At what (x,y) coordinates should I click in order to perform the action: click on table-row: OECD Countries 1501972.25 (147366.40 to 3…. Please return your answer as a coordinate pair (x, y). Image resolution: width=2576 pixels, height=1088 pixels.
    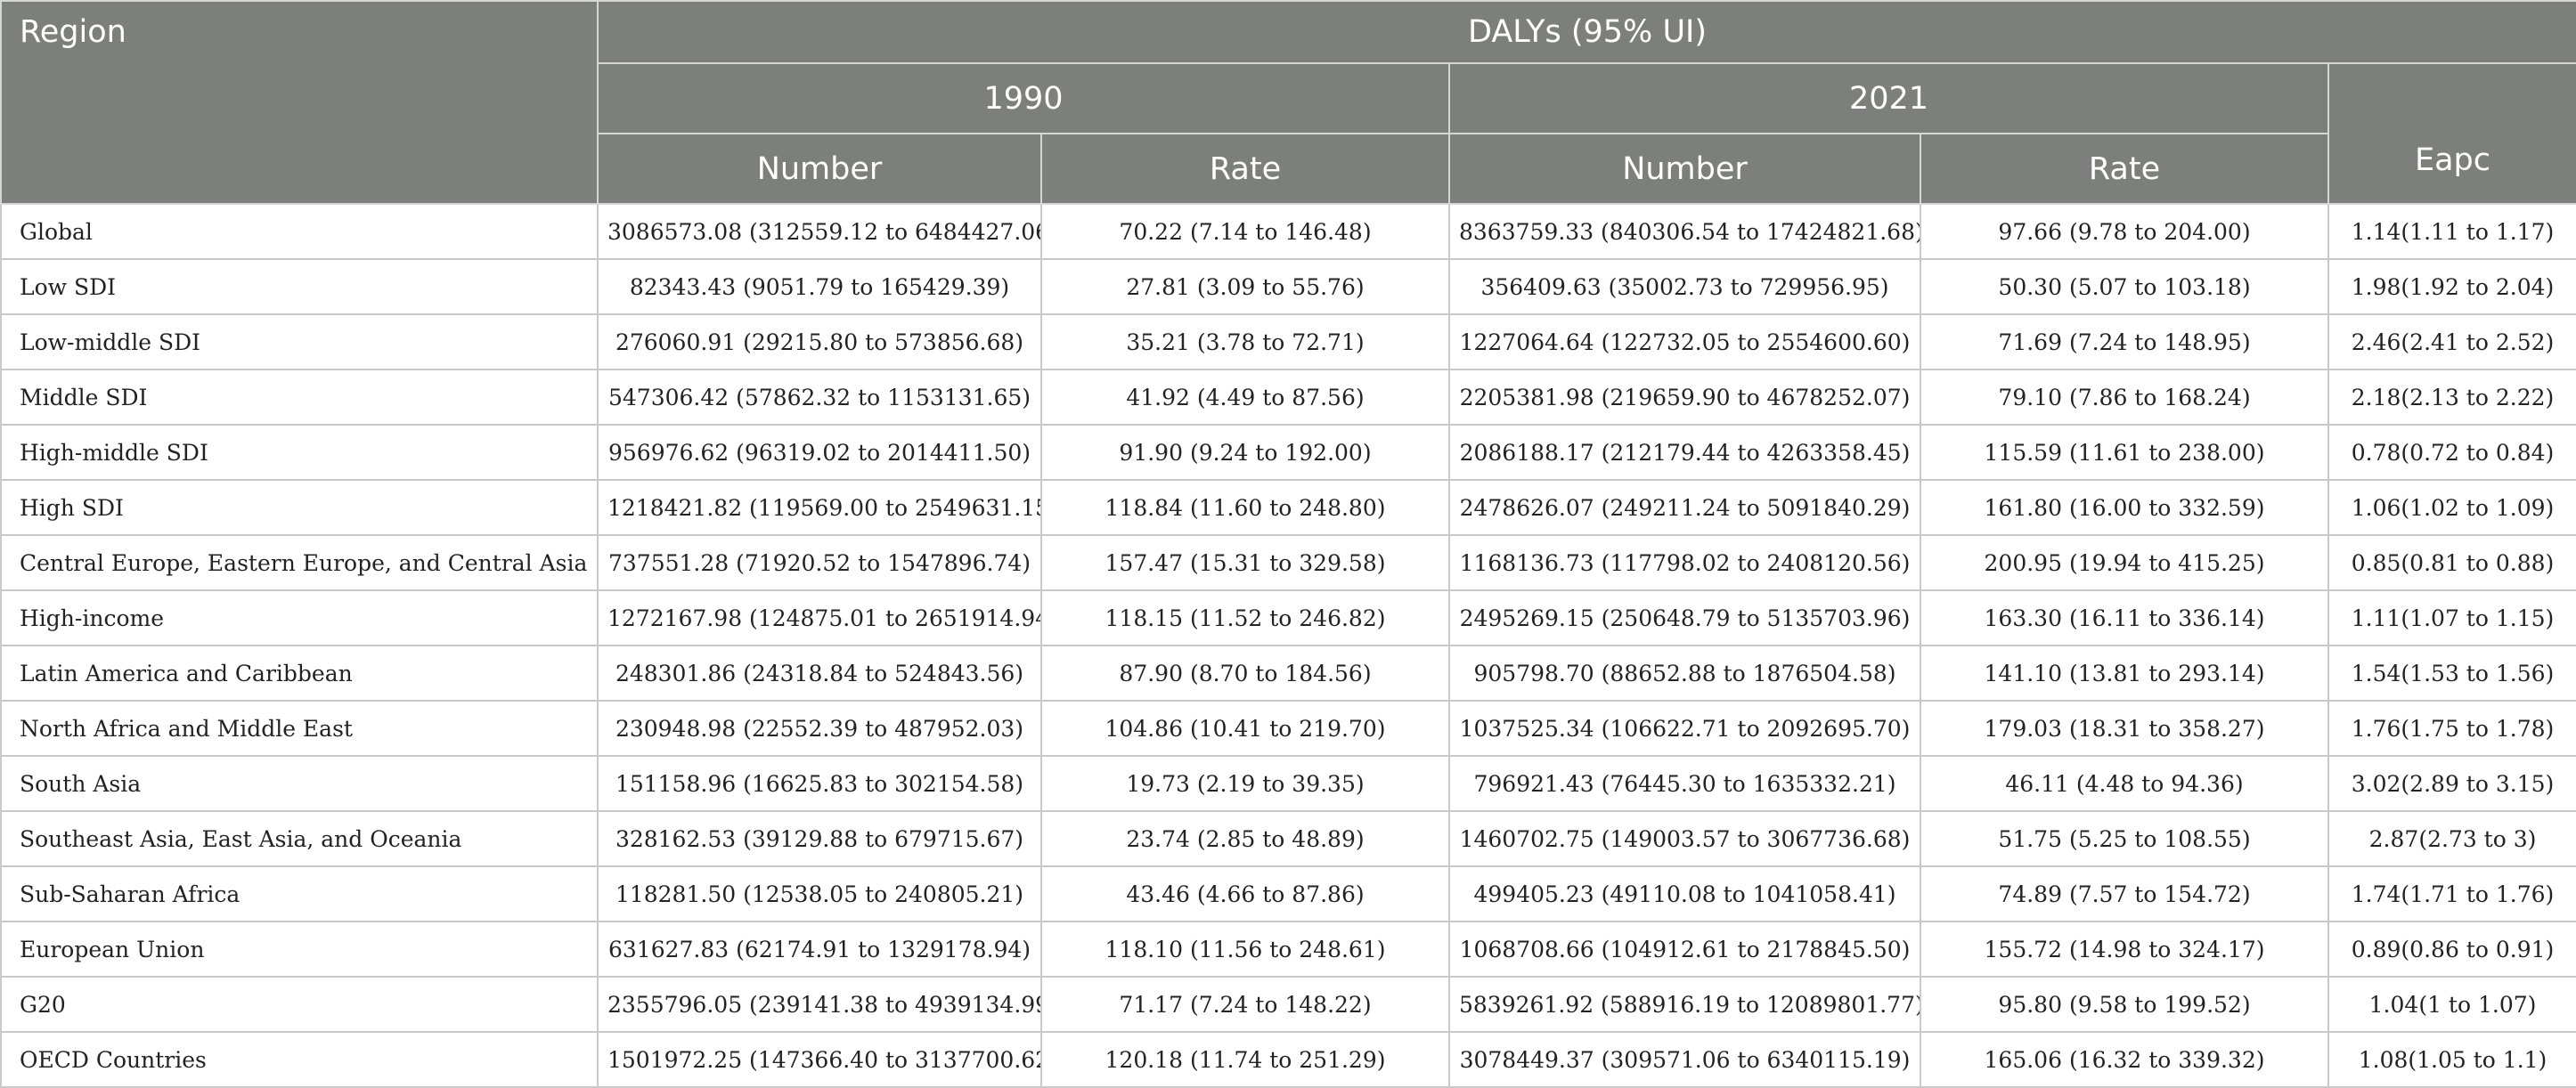
    Looking at the image, I should click on (1288, 1059).